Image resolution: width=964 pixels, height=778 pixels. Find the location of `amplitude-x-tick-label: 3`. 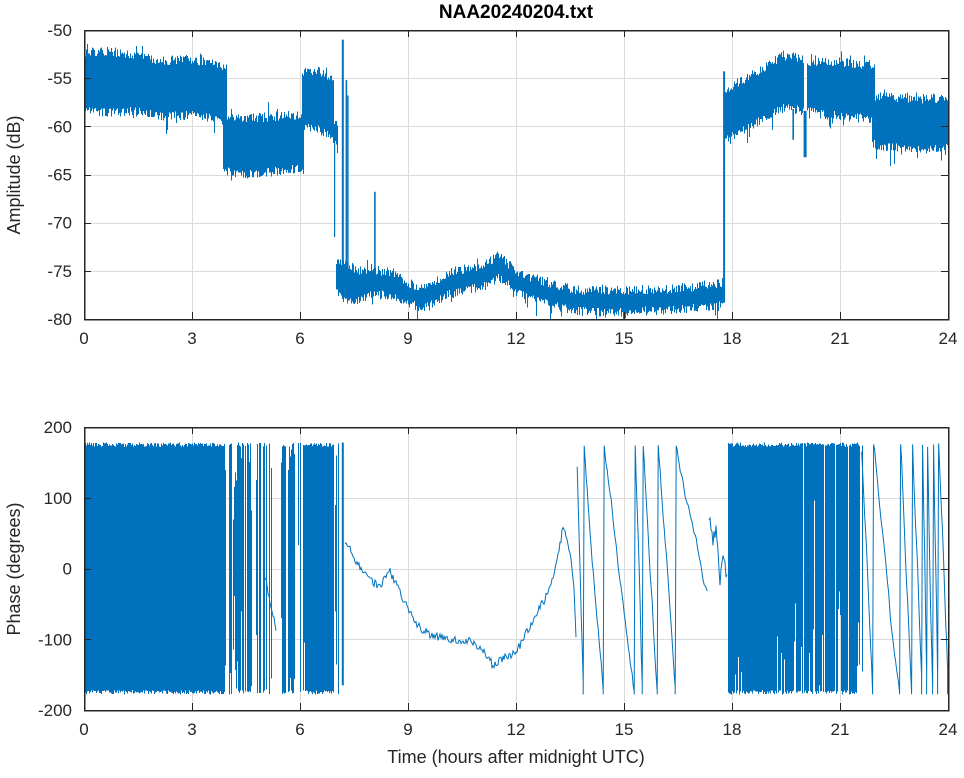

amplitude-x-tick-label: 3 is located at coordinates (191, 338).